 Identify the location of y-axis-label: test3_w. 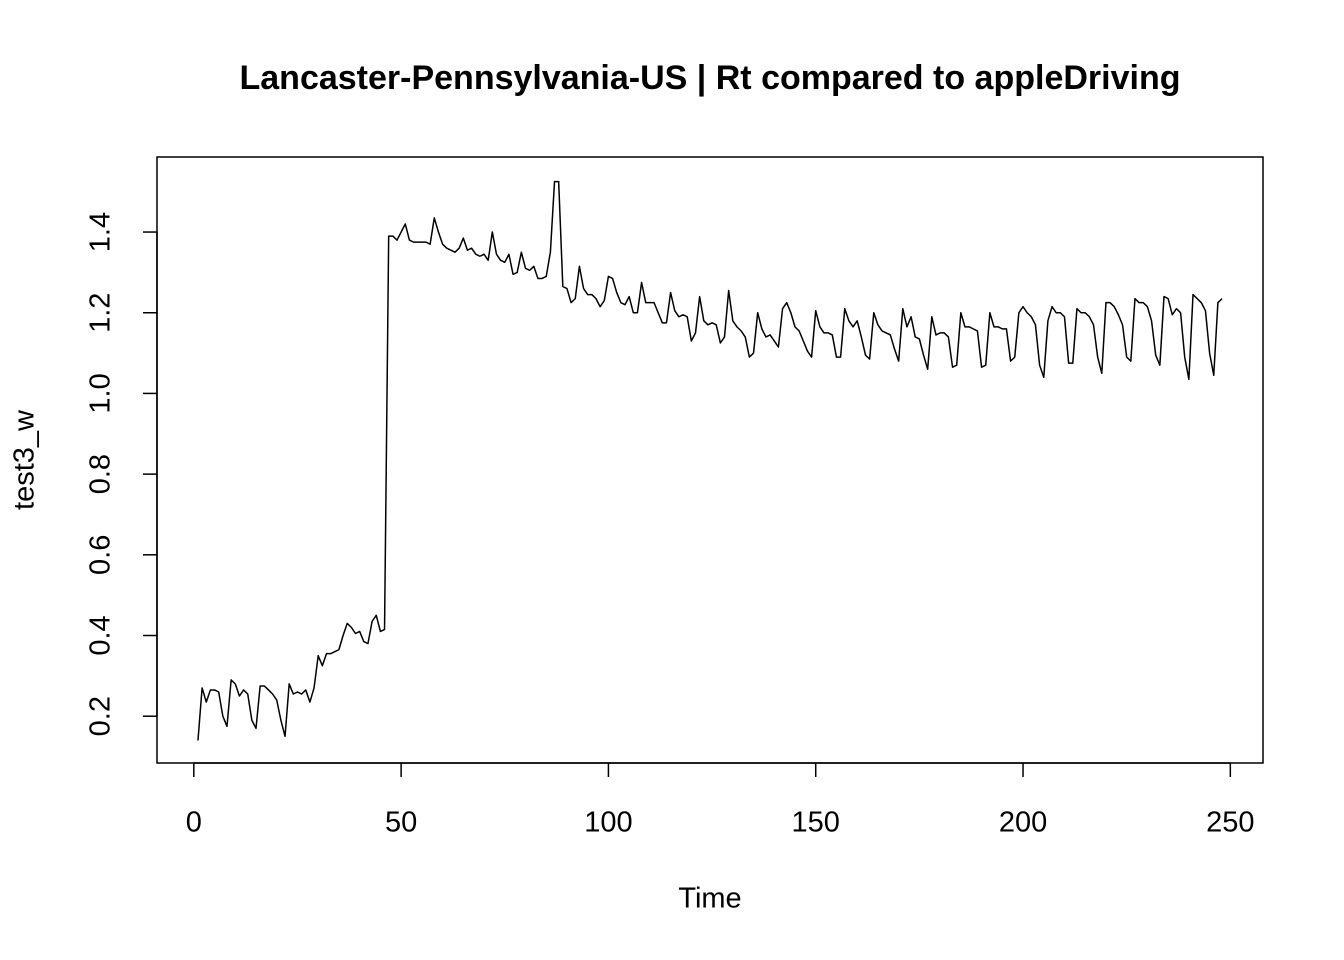
(25, 459).